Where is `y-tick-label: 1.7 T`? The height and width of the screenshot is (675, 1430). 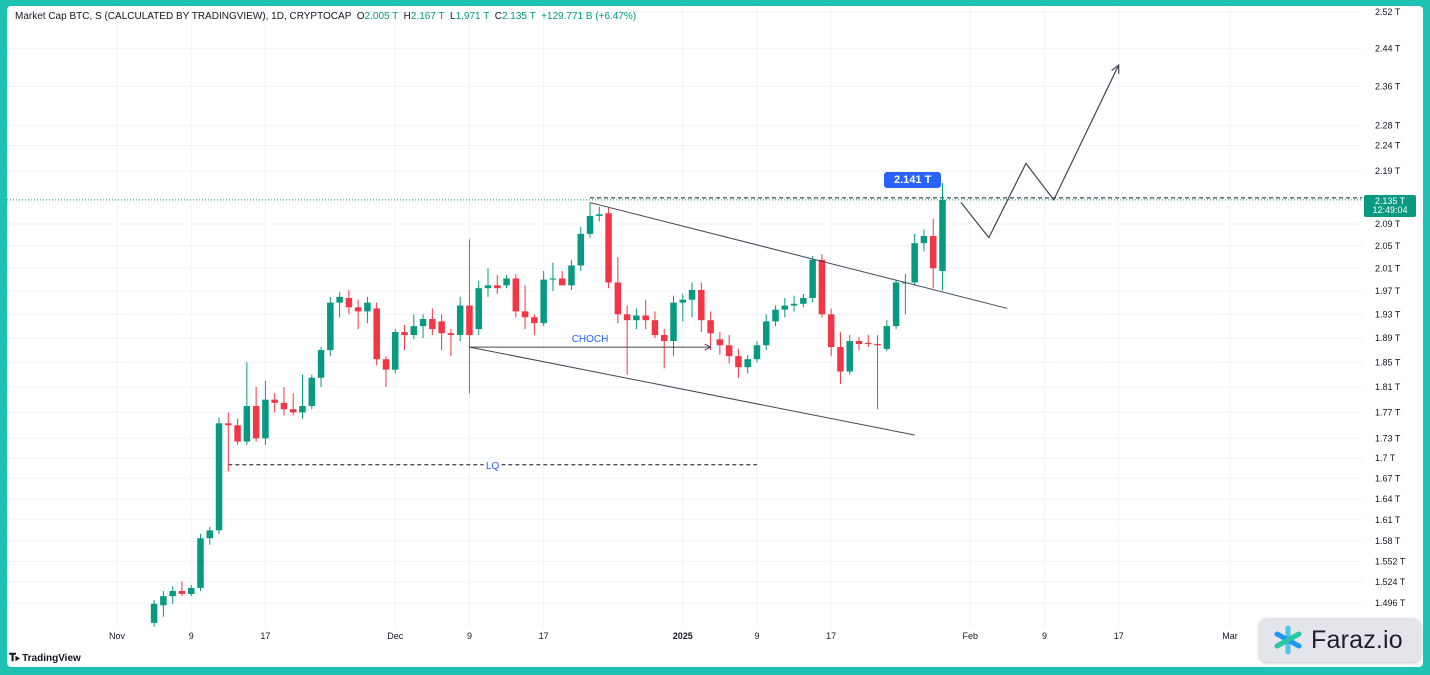
y-tick-label: 1.7 T is located at coordinates (1385, 458).